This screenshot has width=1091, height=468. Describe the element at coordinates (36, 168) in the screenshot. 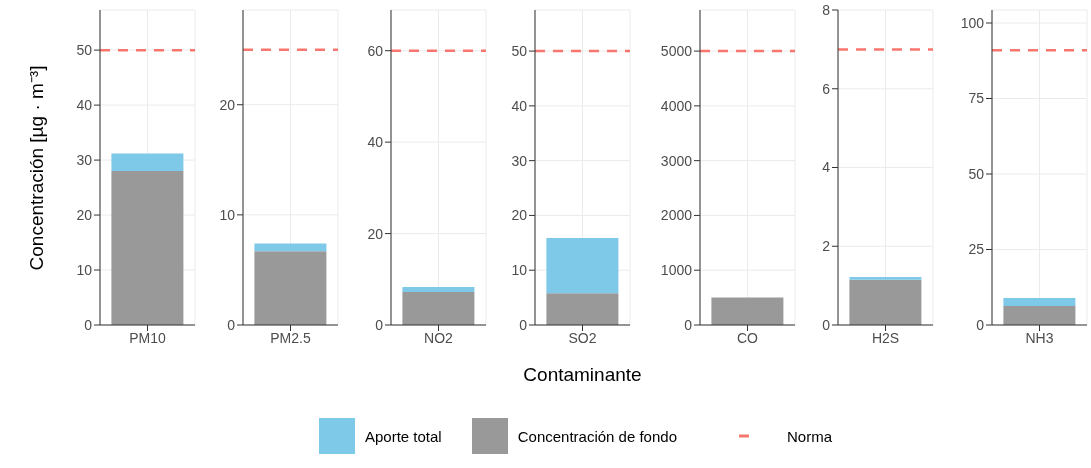

I see `y-axis-title: Concentración [µg · m⁻³]` at that location.